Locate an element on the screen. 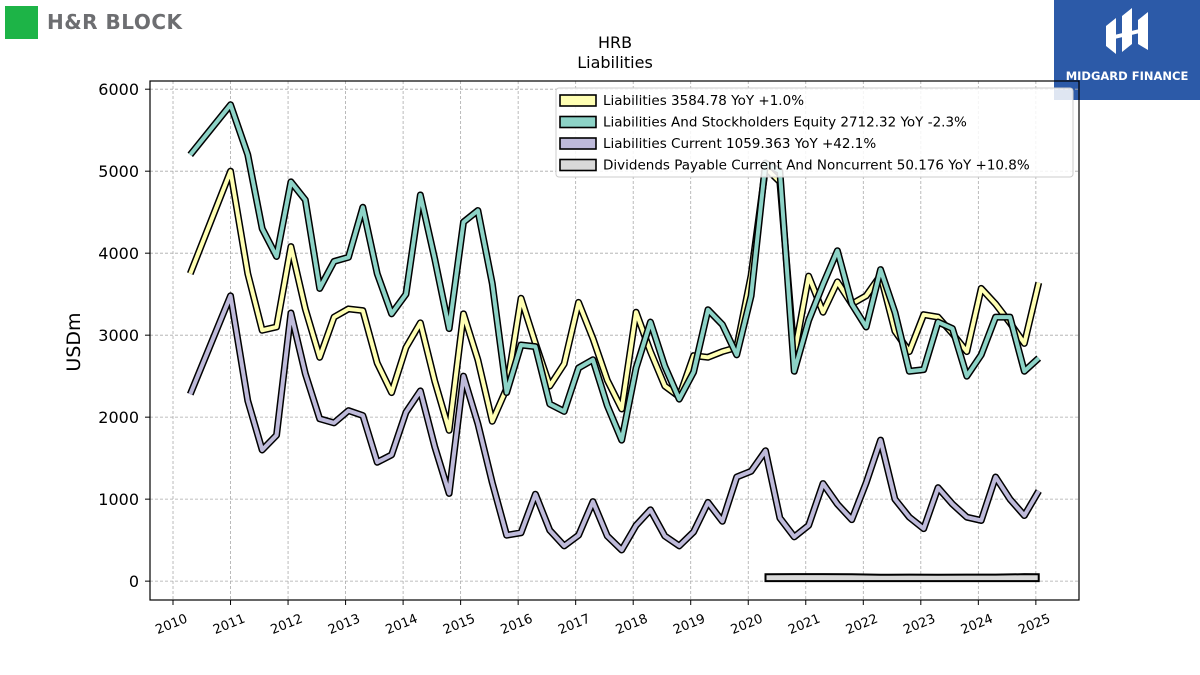 The height and width of the screenshot is (675, 1200). x-tick-label: 2019 is located at coordinates (689, 625).